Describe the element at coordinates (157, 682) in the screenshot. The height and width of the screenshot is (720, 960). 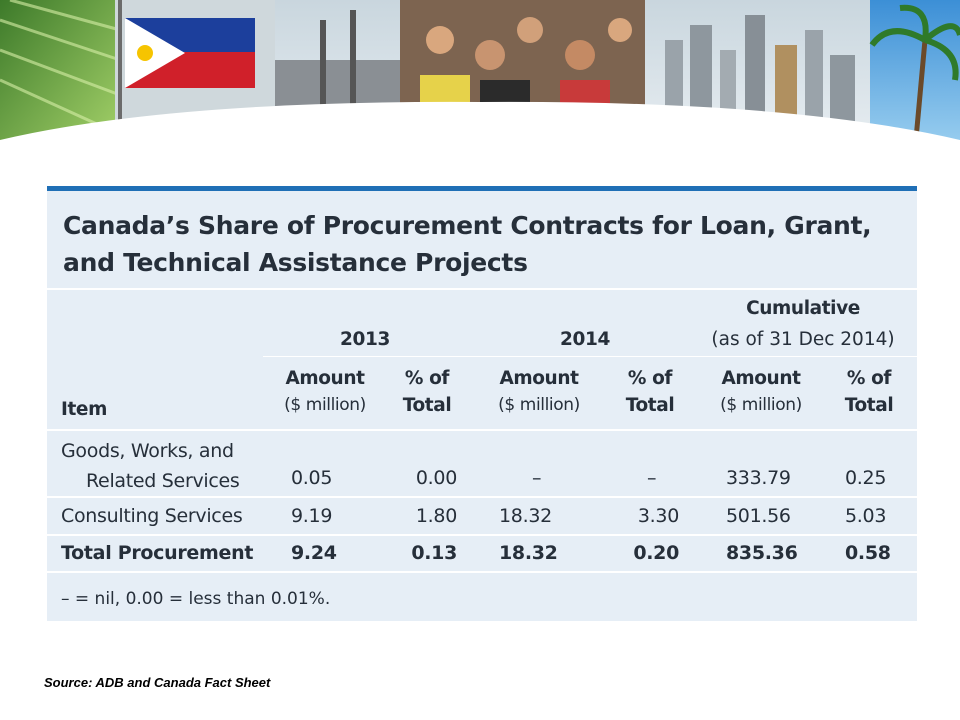
I see `source-citation: Source: ADB and Canada Fact Sheet` at that location.